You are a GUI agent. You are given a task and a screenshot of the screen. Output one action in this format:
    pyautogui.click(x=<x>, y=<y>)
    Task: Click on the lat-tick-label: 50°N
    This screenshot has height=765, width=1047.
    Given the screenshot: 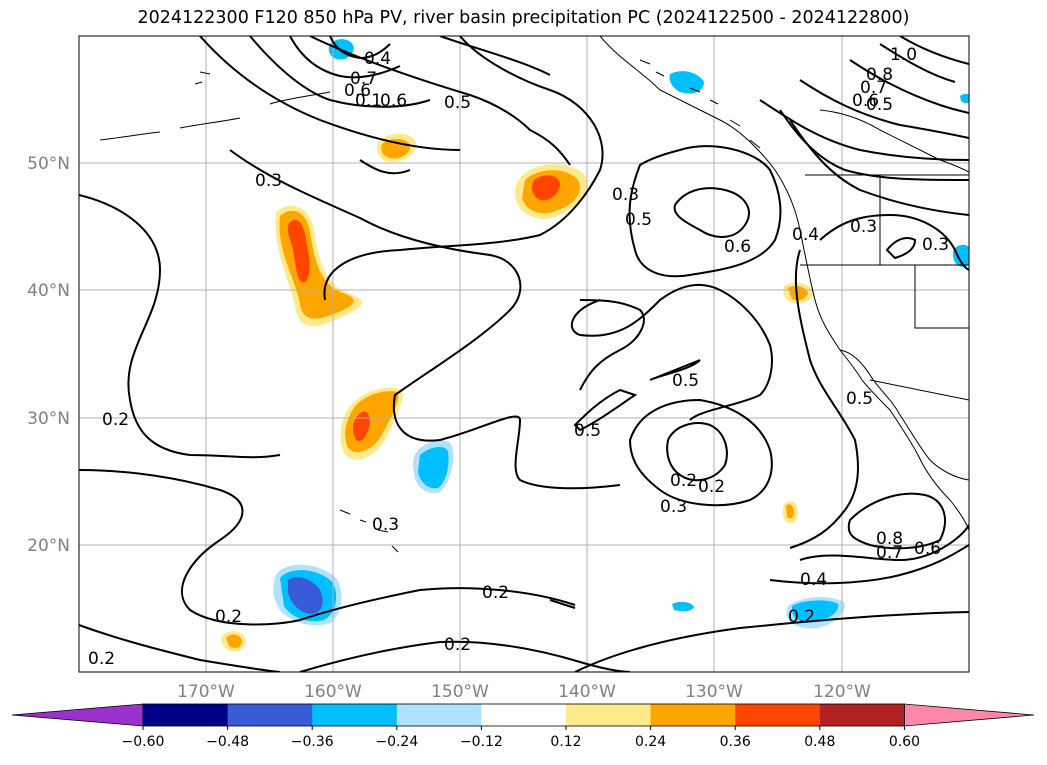 What is the action you would take?
    pyautogui.click(x=48, y=164)
    